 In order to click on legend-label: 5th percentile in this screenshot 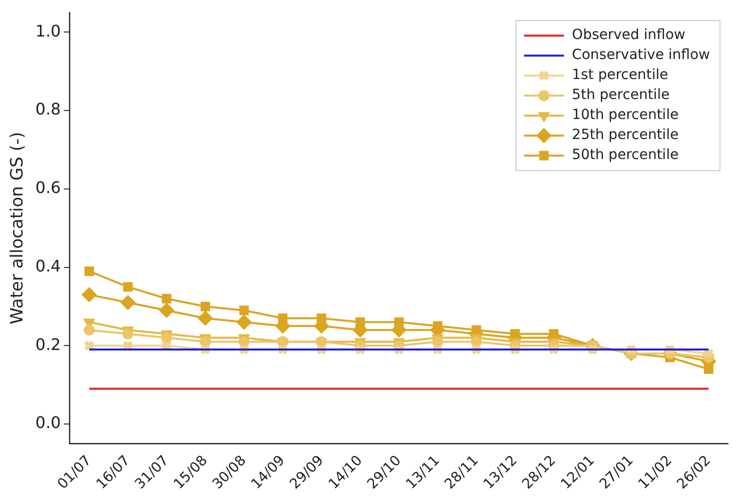, I will do `click(621, 95)`.